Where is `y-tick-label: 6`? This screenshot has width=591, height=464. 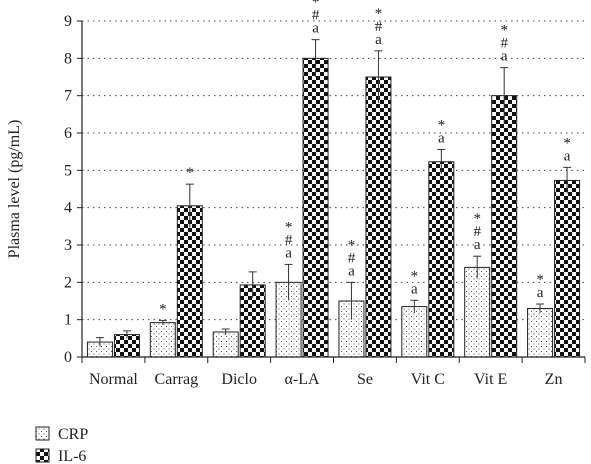 y-tick-label: 6 is located at coordinates (68, 133).